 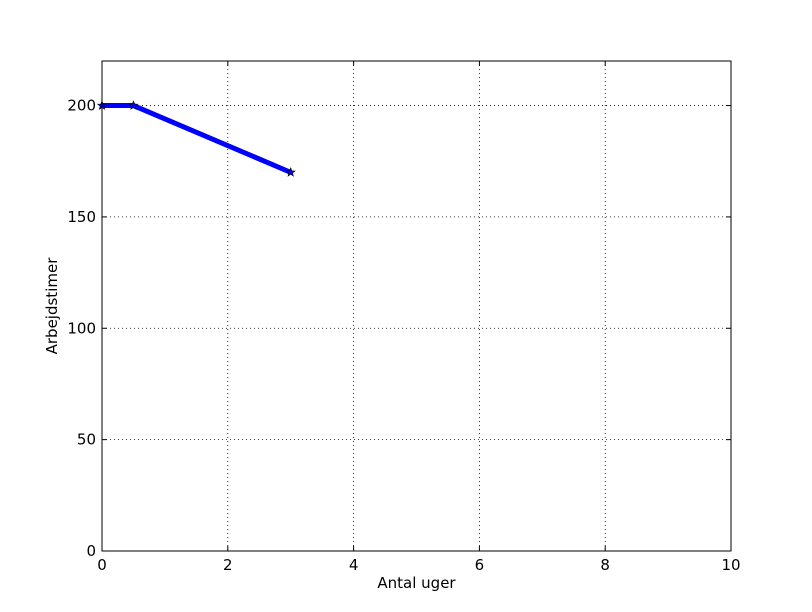 What do you see at coordinates (86, 440) in the screenshot?
I see `y-tick-label: 50` at bounding box center [86, 440].